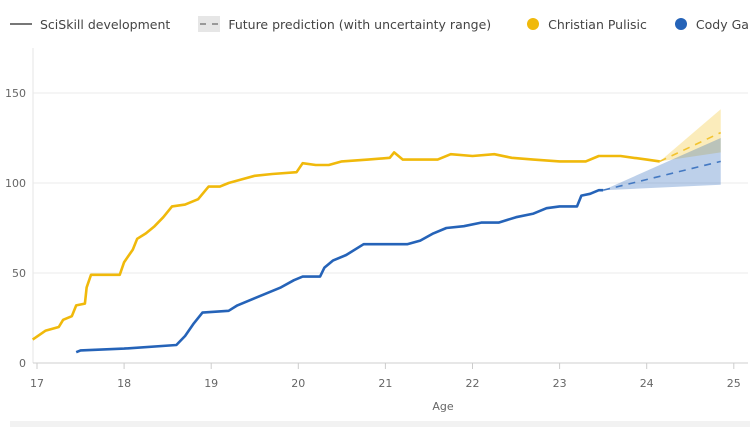 This screenshot has width=750, height=427. I want to click on y-tick-label: 150, so click(15, 93).